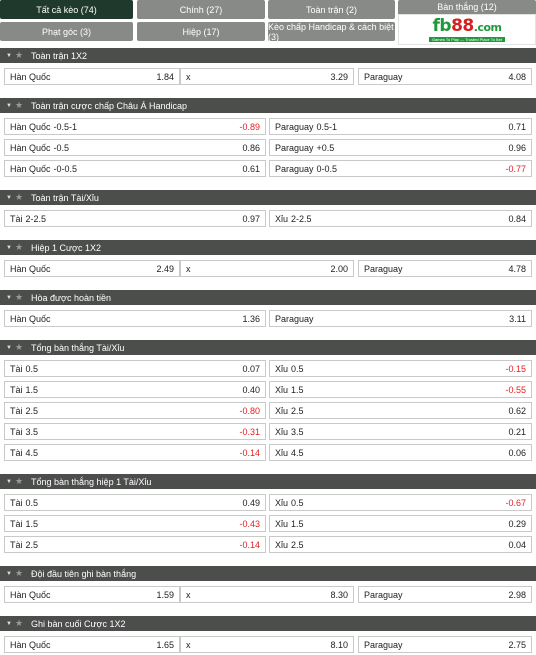 This screenshot has width=536, height=655. Describe the element at coordinates (32, 410) in the screenshot. I see `handicap-line: 2.5` at that location.